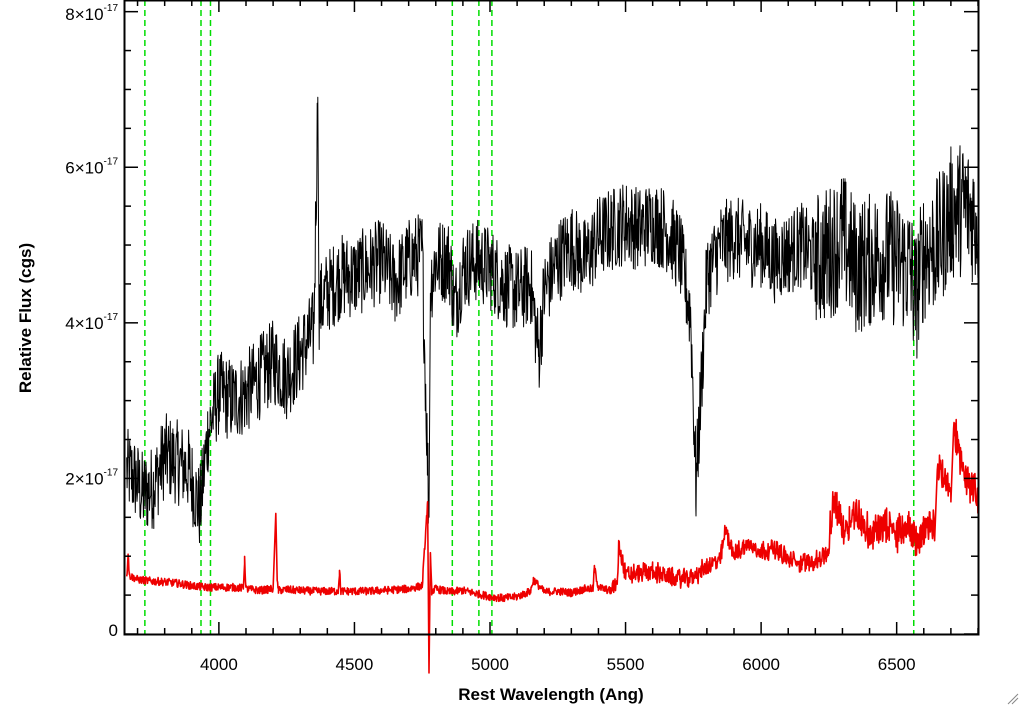 Image resolution: width=1020 pixels, height=706 pixels. I want to click on y-tick-label: 2×10⁻¹⁷, so click(91, 477).